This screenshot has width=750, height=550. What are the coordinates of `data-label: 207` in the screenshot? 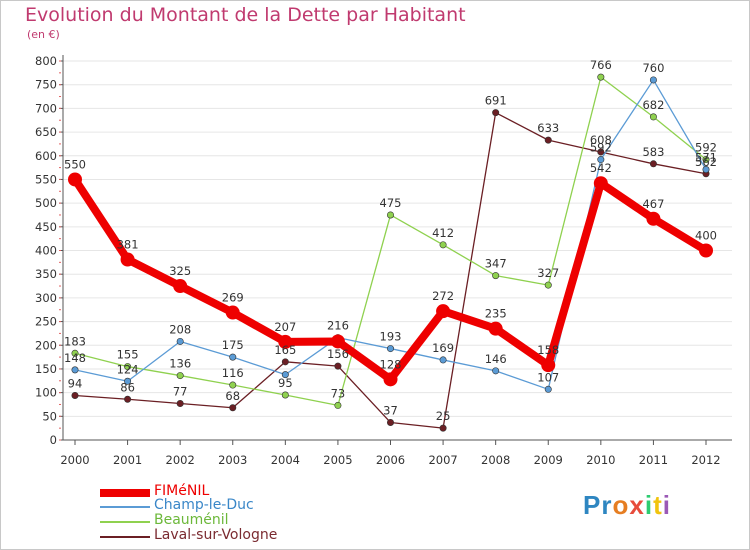 It's located at (285, 327).